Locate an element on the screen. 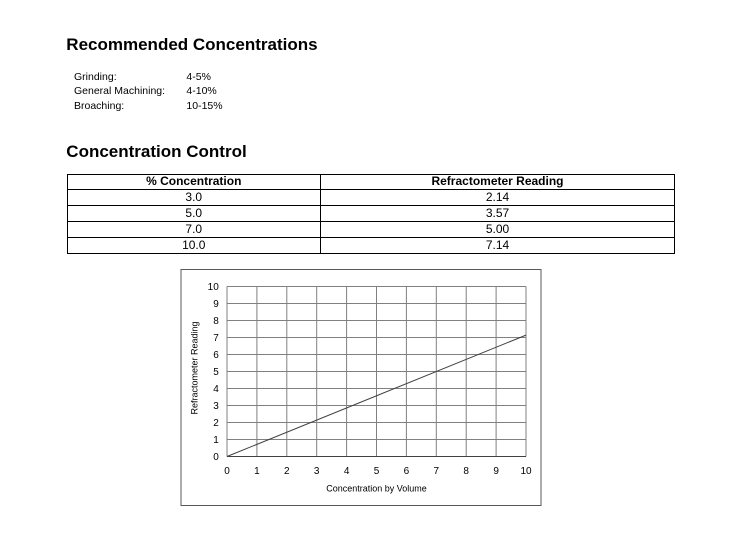  svg-text: Concentration by Volume is located at coordinates (376, 489).